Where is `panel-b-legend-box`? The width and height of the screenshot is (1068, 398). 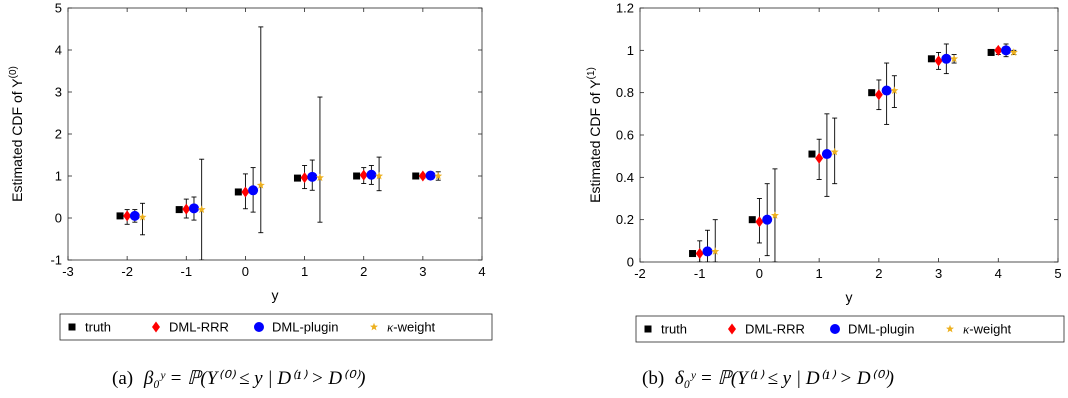 panel-b-legend-box is located at coordinates (850, 329).